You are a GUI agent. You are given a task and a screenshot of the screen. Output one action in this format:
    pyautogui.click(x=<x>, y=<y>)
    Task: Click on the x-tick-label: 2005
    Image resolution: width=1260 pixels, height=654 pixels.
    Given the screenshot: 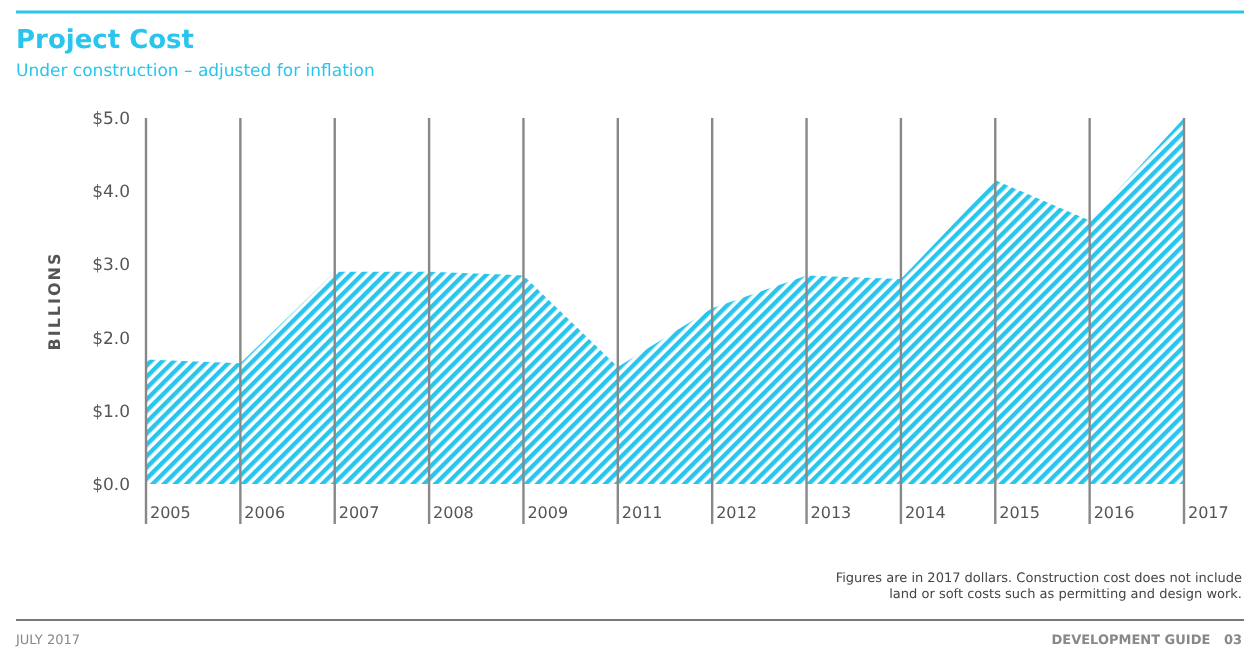 What is the action you would take?
    pyautogui.click(x=170, y=513)
    